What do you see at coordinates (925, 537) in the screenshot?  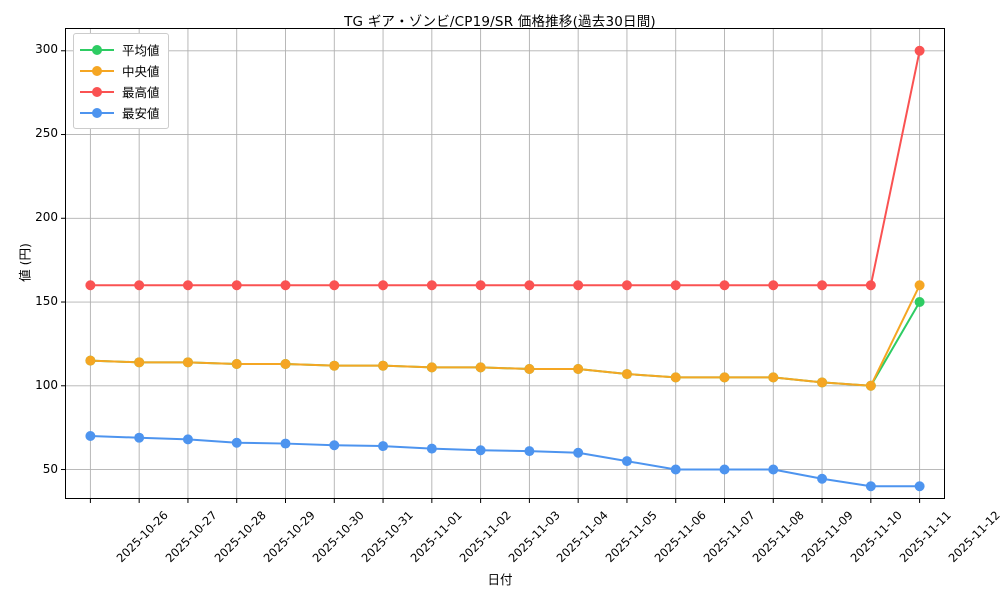 I see `x-tick-label: 2025-11-11` at bounding box center [925, 537].